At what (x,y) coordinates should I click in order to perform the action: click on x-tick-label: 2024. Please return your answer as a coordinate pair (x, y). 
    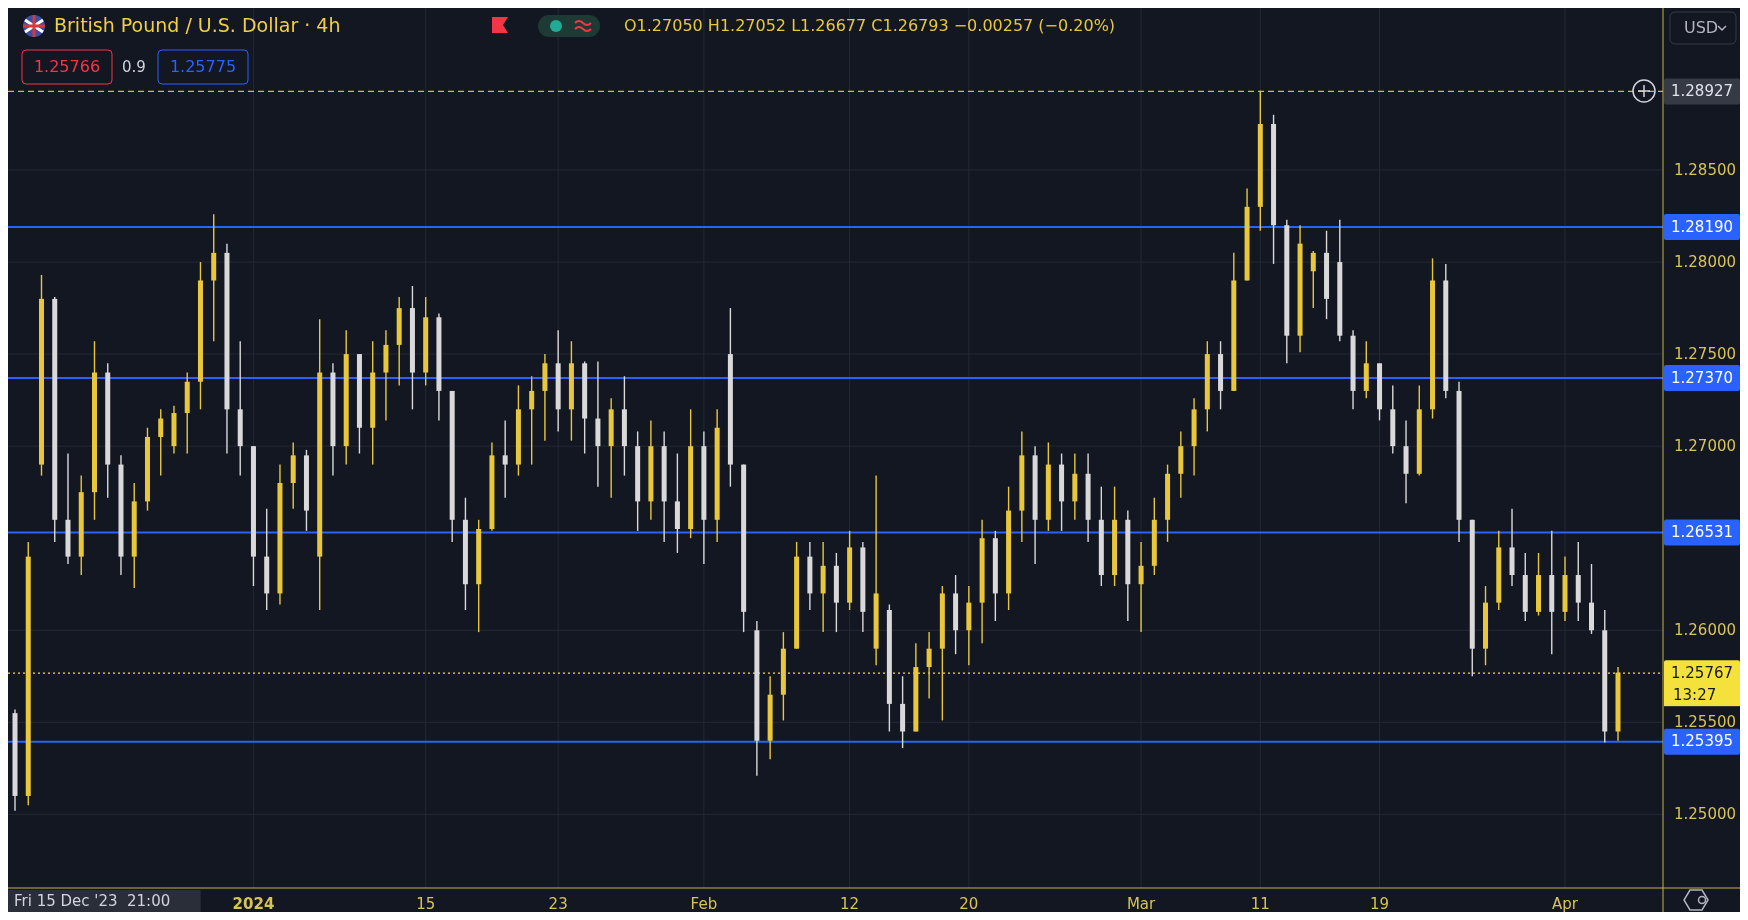
    Looking at the image, I should click on (253, 903).